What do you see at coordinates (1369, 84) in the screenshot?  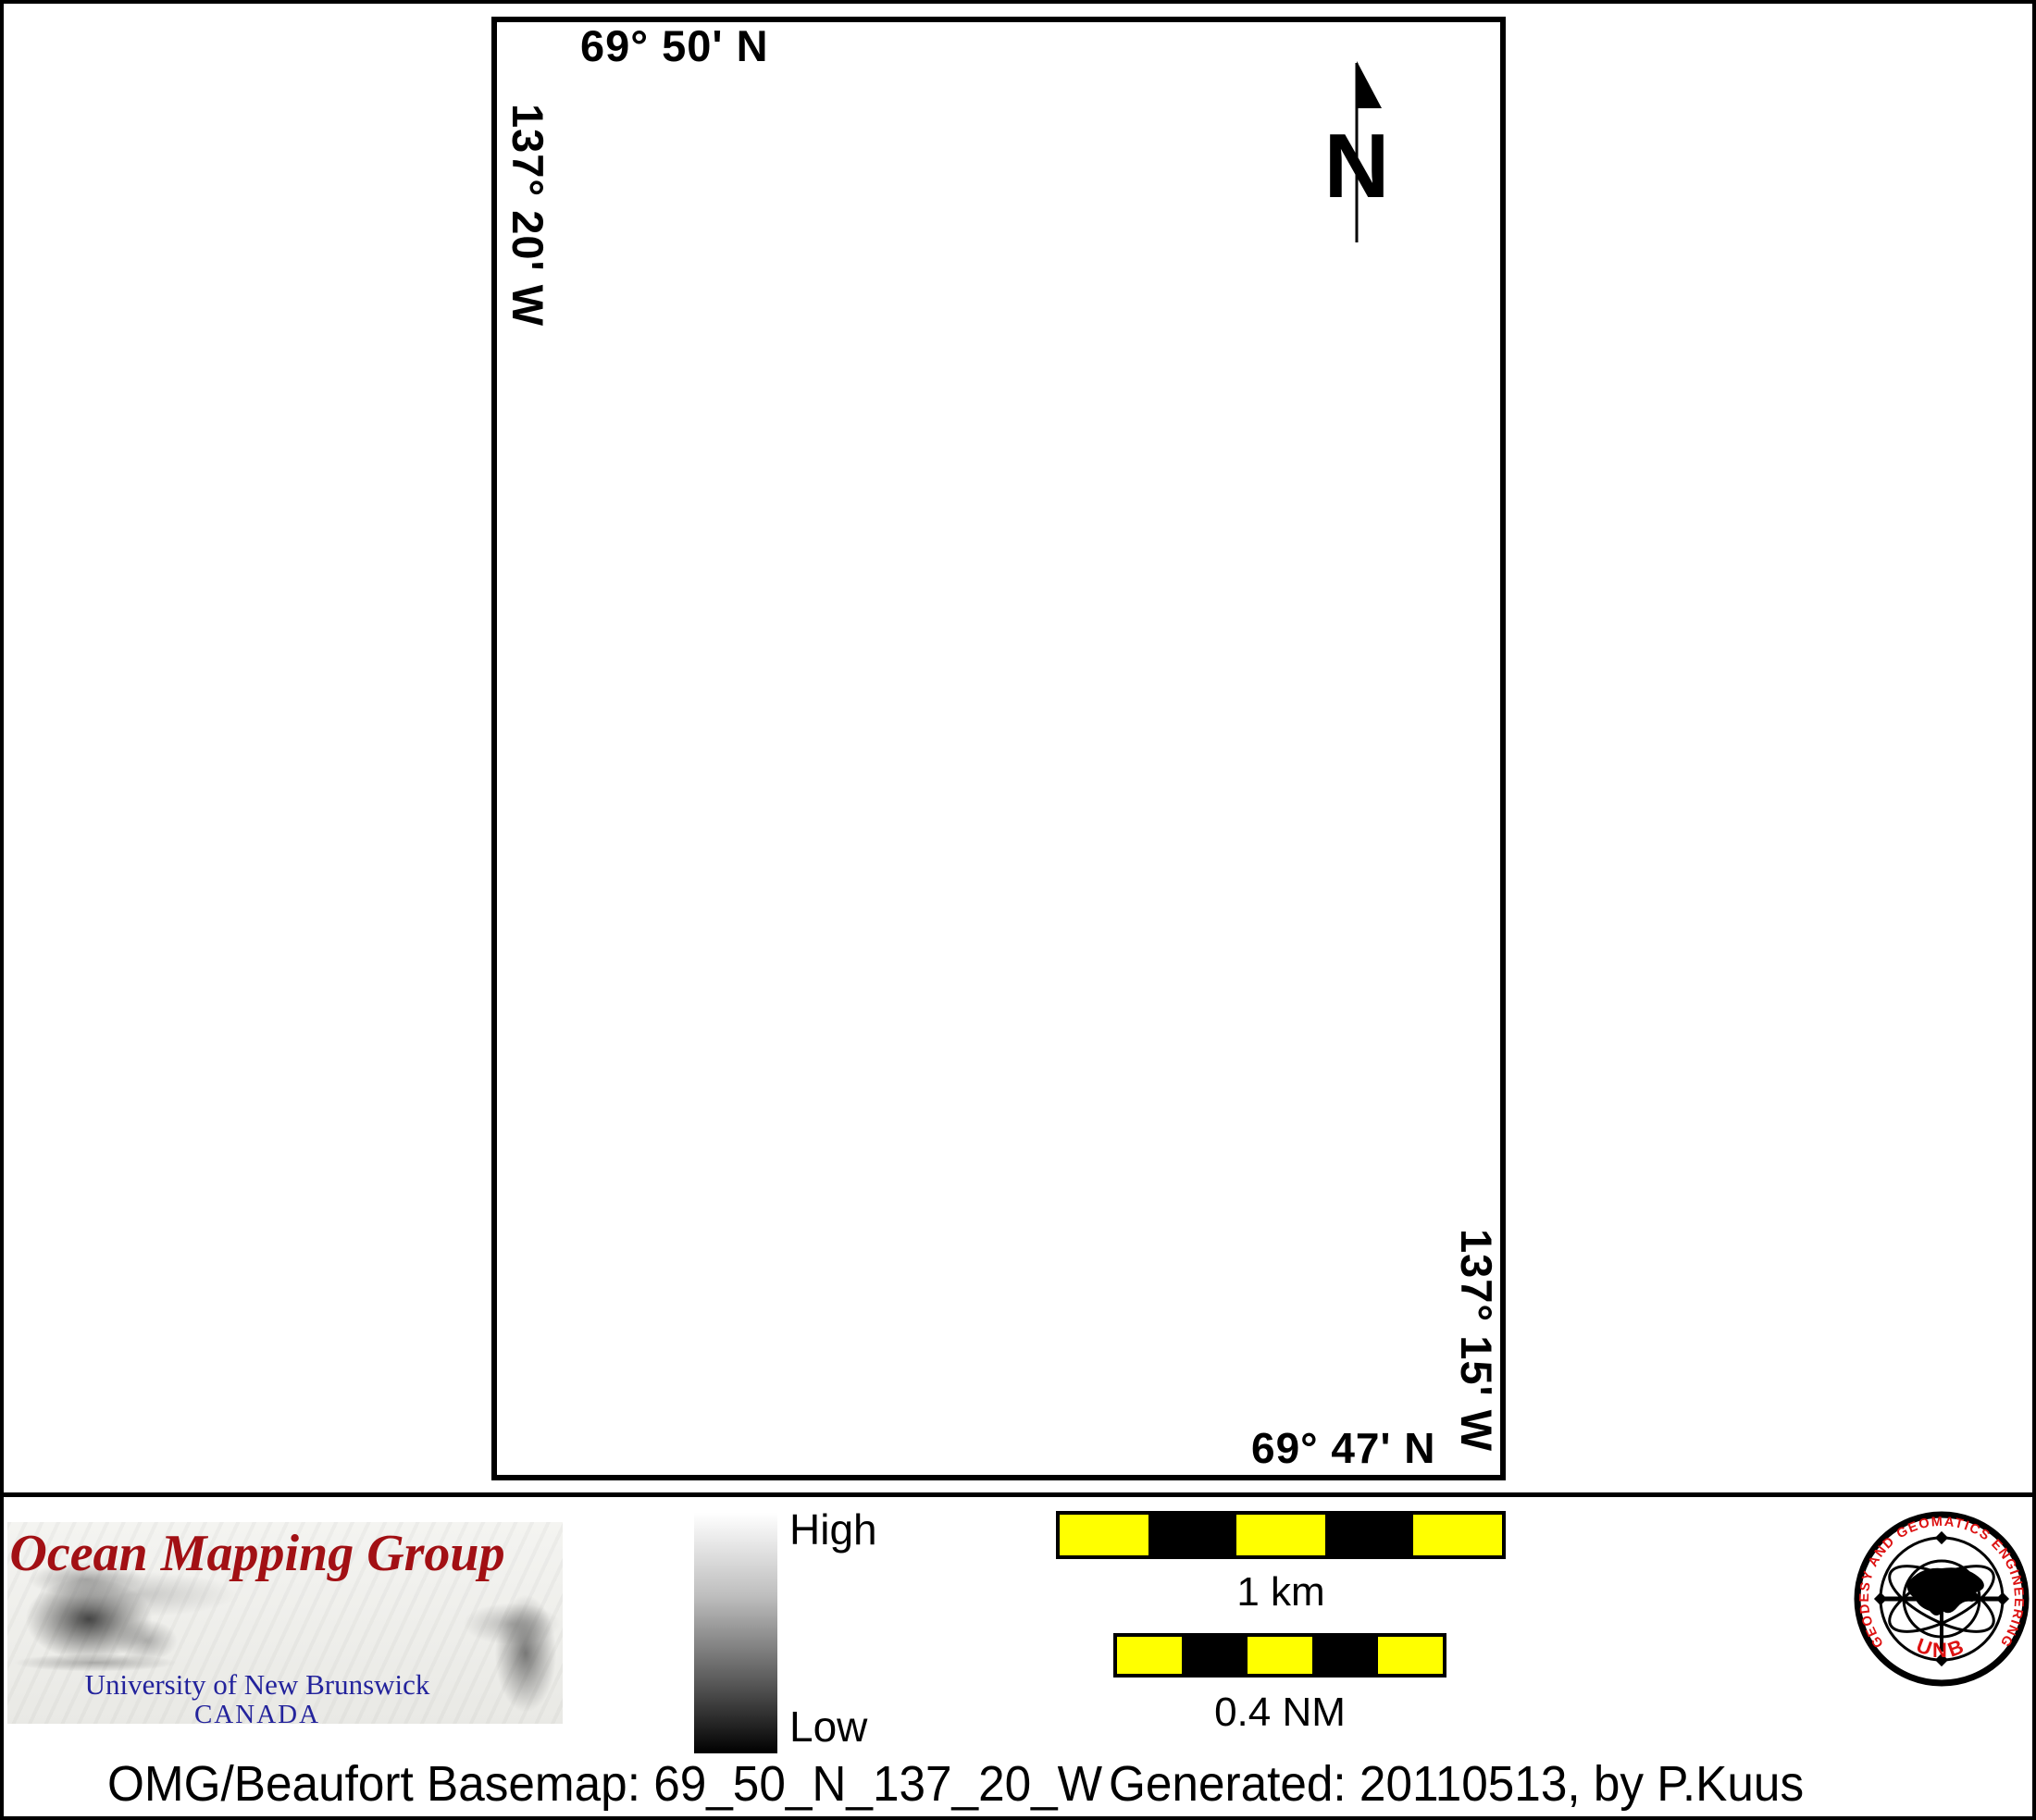 I see `north-arrow-flag` at bounding box center [1369, 84].